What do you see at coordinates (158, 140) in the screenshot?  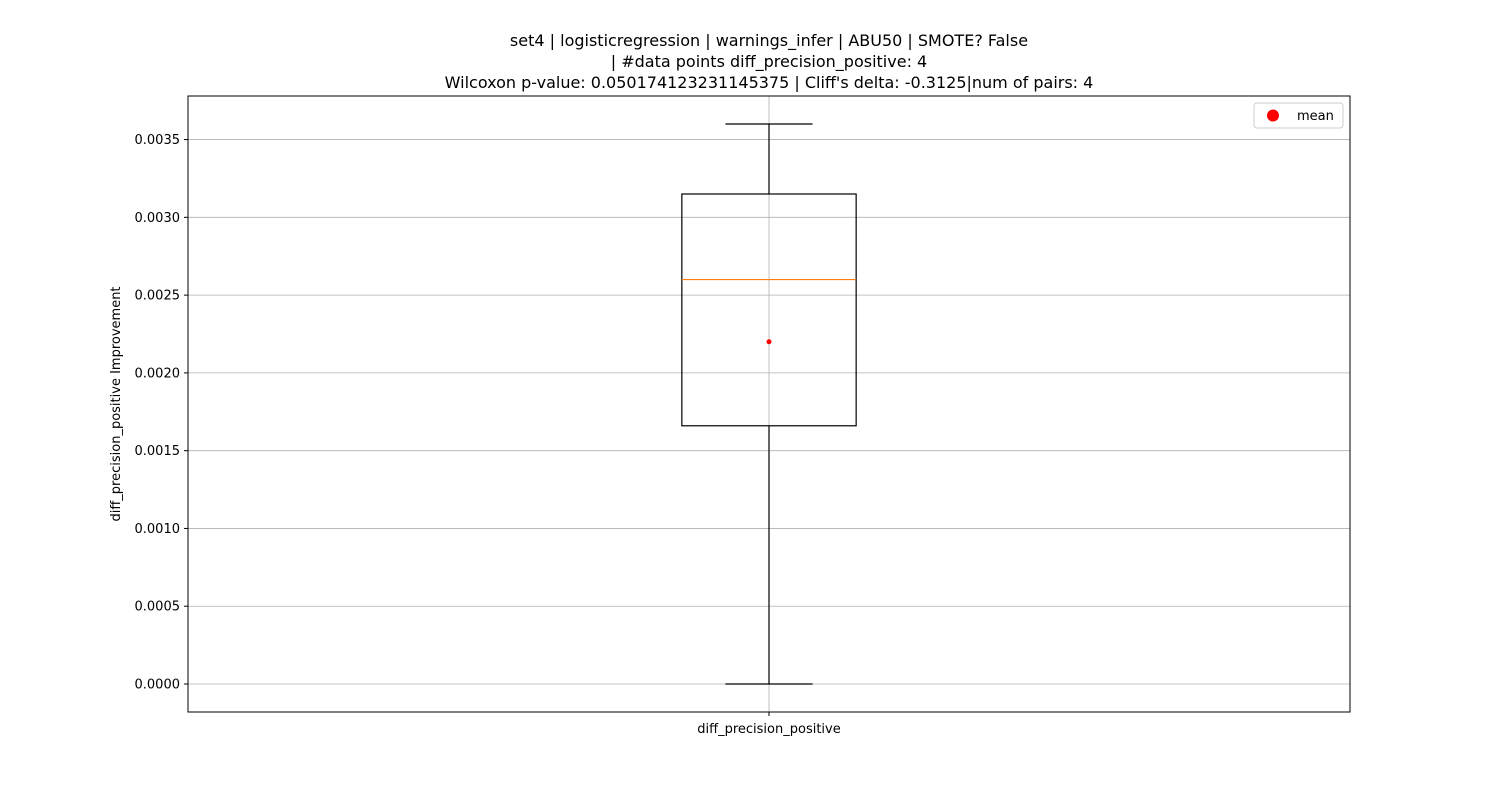 I see `y-tick-label: 0.0035` at bounding box center [158, 140].